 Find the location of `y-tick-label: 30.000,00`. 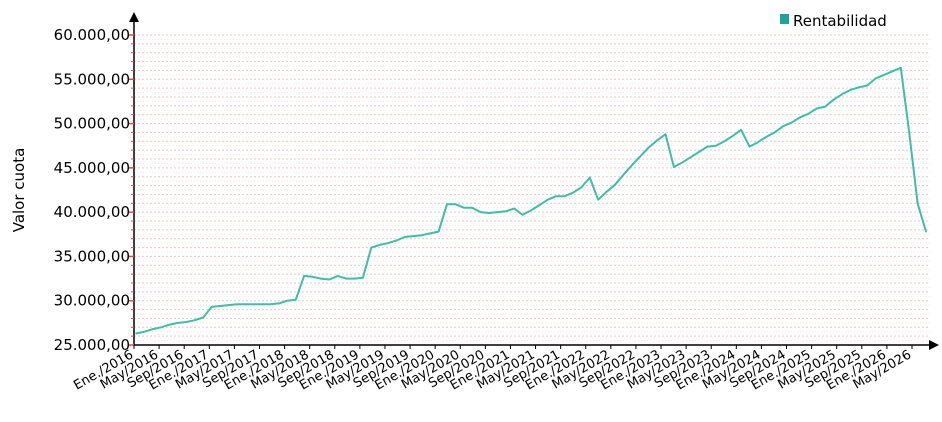

y-tick-label: 30.000,00 is located at coordinates (92, 301).